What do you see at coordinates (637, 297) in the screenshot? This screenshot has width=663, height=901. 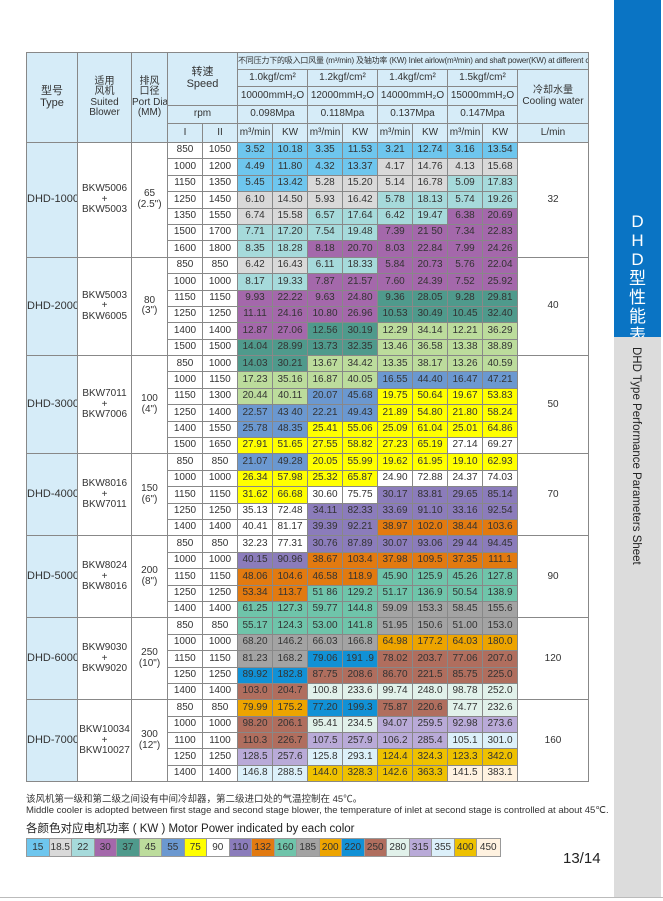 I see `title-char: 性` at bounding box center [637, 297].